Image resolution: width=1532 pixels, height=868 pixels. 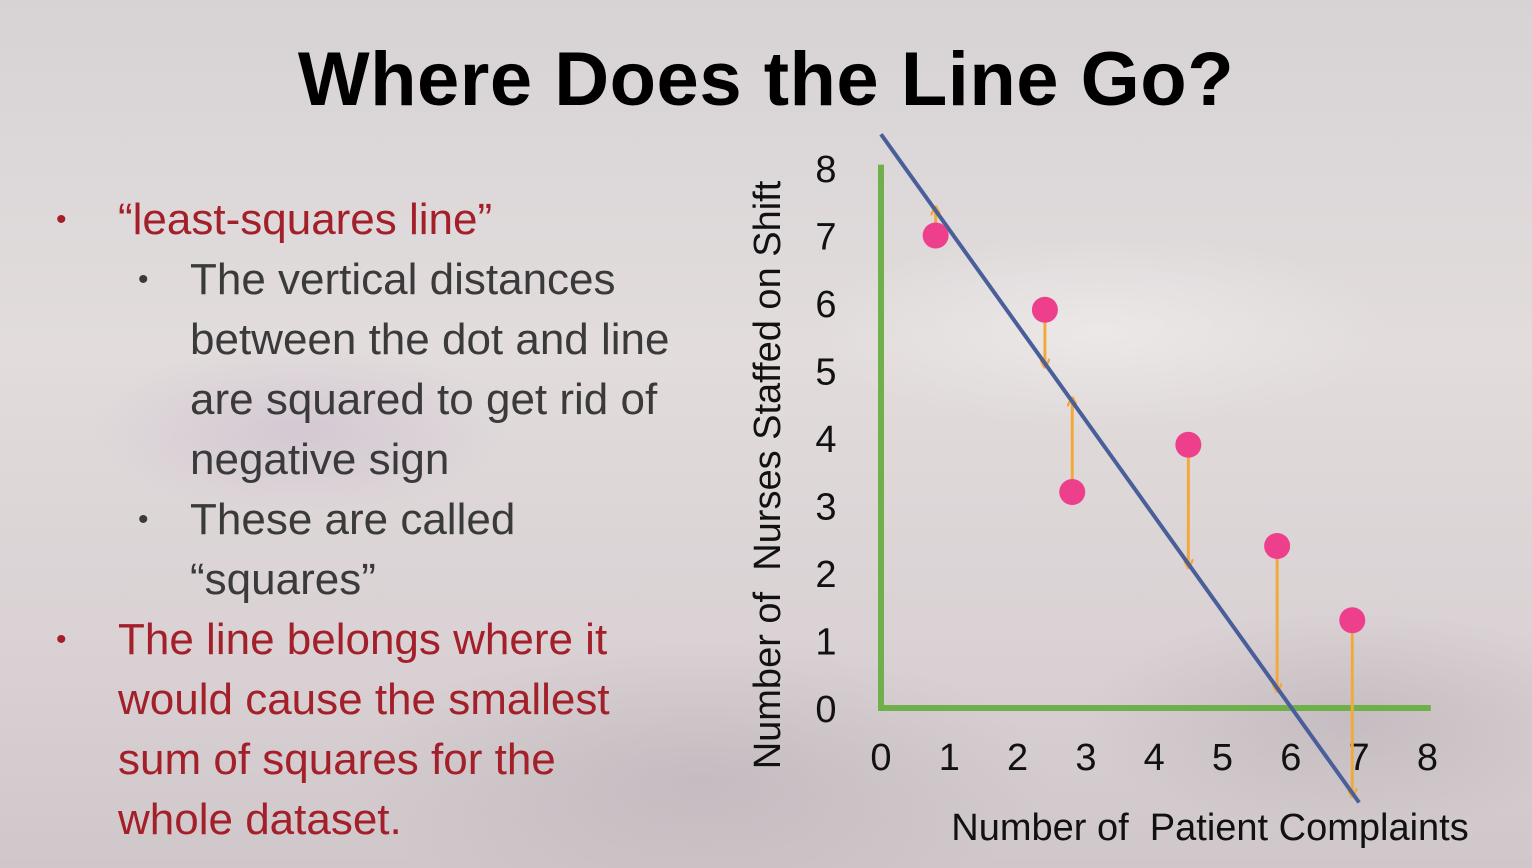 What do you see at coordinates (825, 238) in the screenshot?
I see `y-tick-label: 7` at bounding box center [825, 238].